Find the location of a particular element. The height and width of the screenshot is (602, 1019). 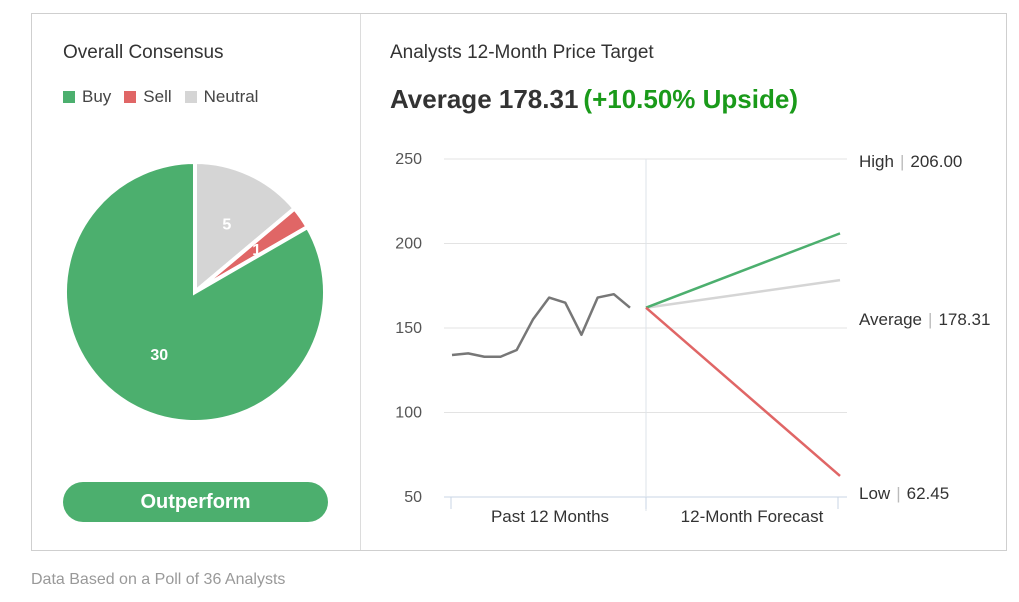

legend-item-buy: Buy is located at coordinates (87, 97).